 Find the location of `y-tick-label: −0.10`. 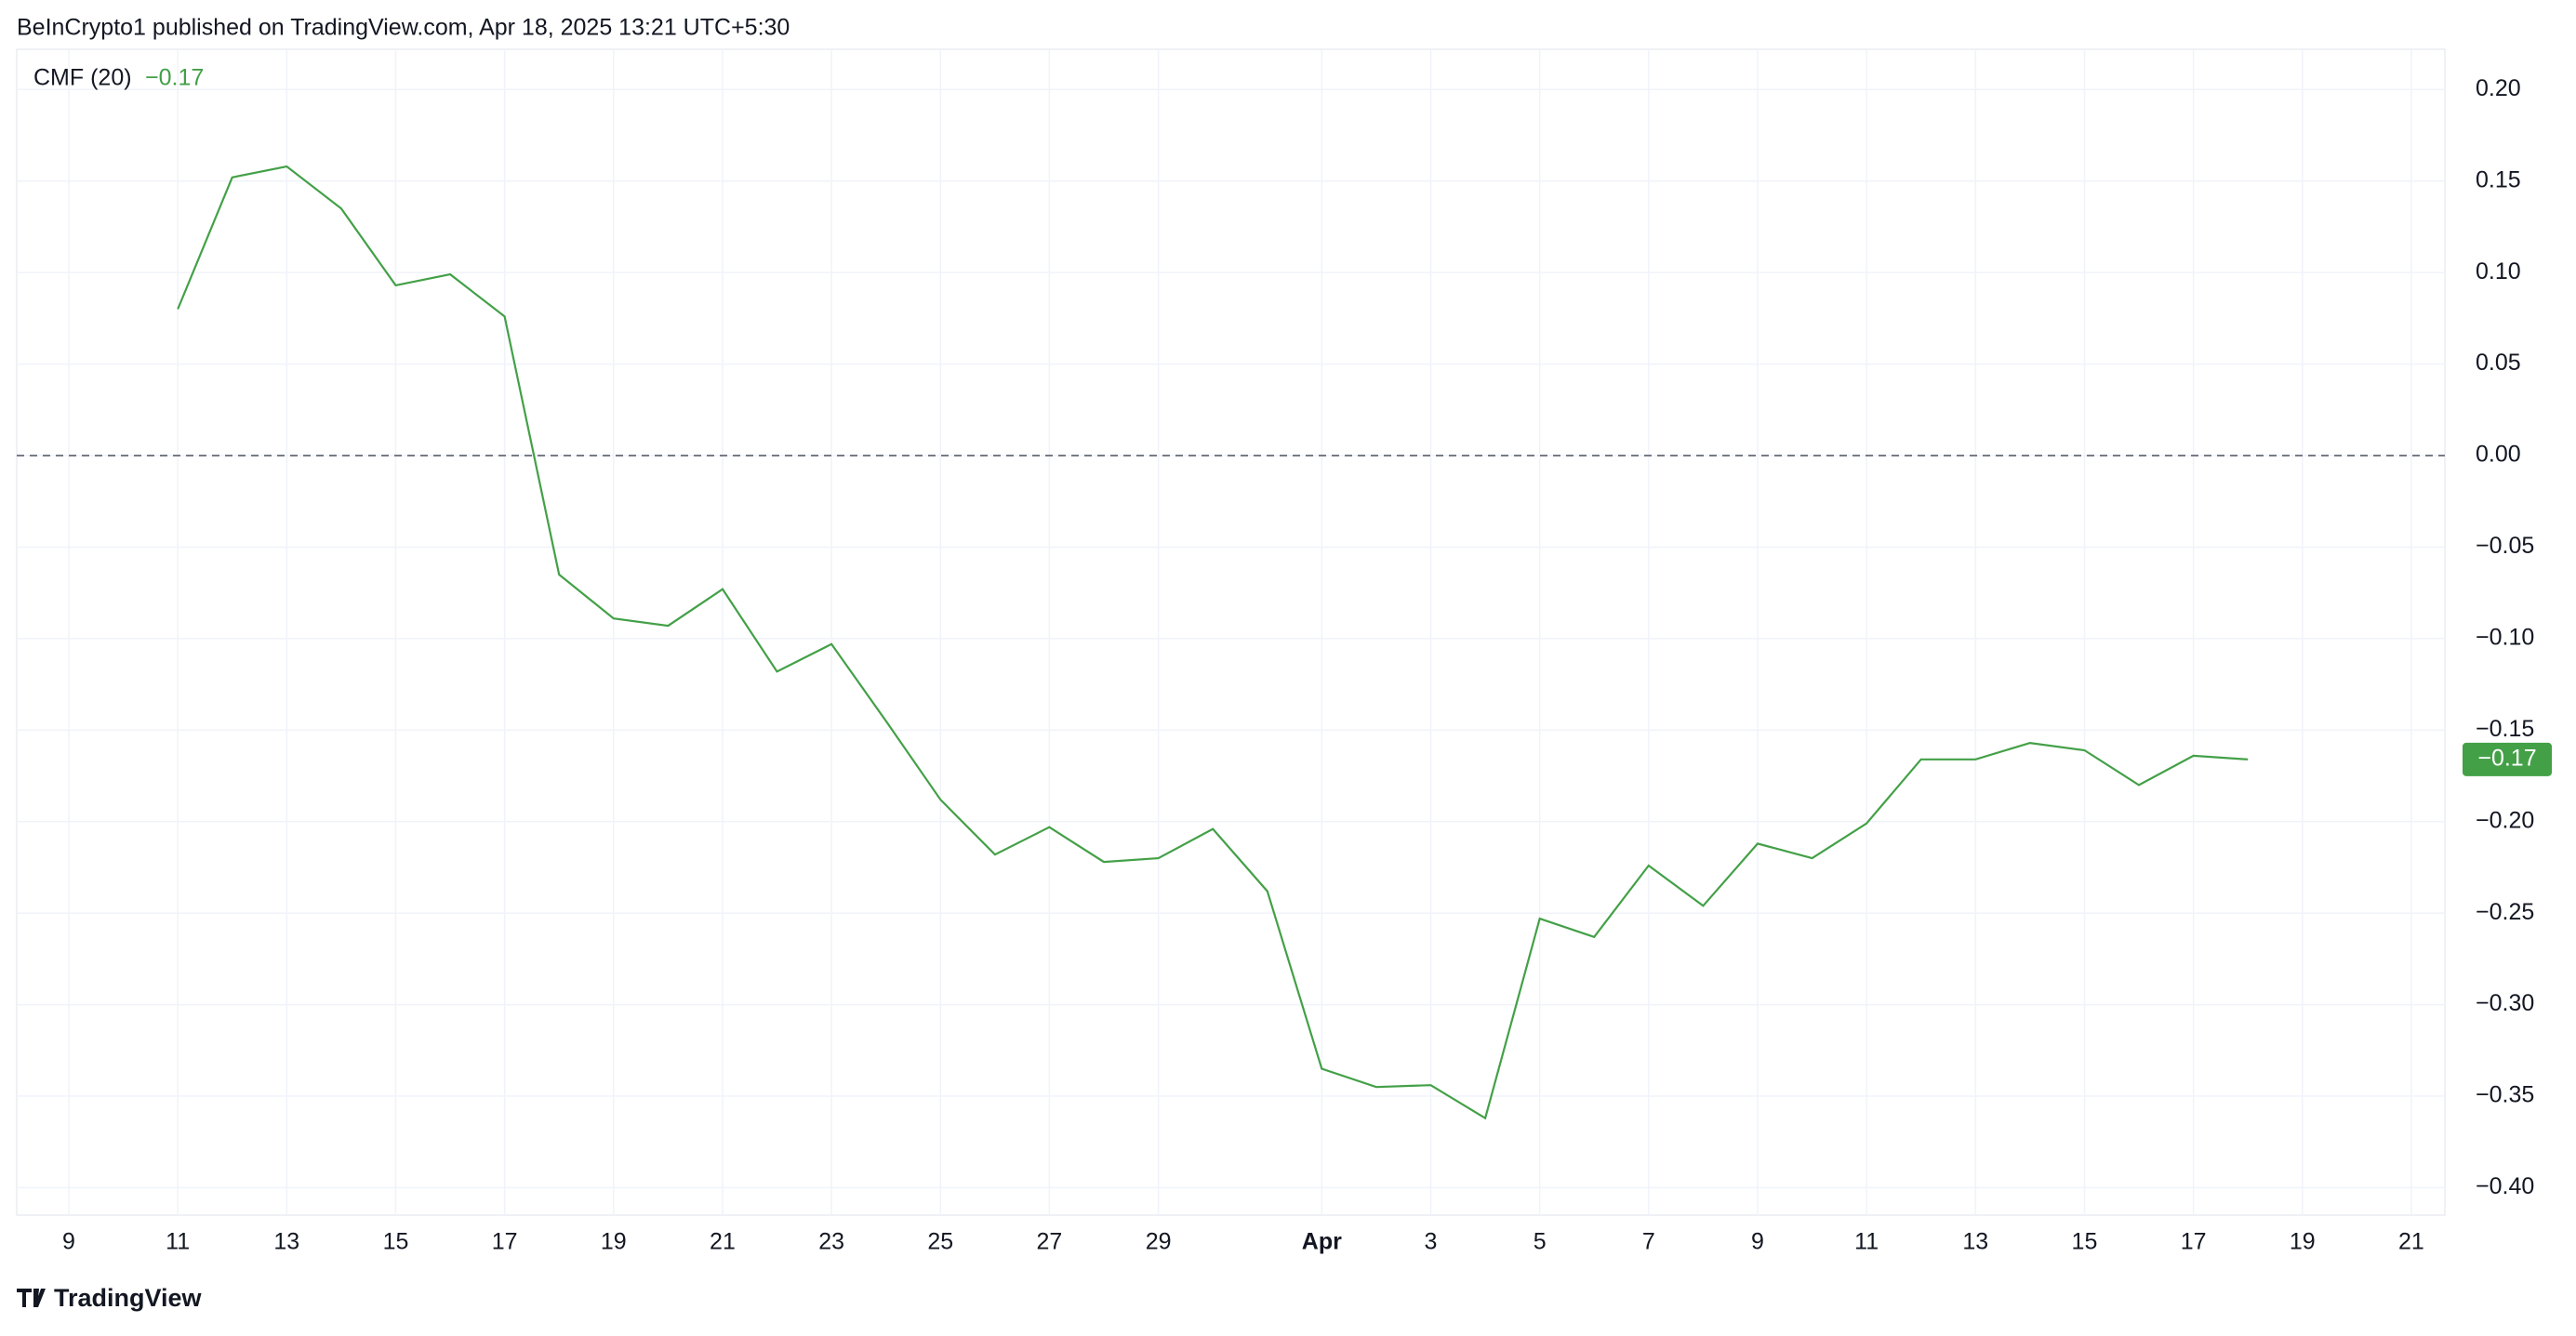

y-tick-label: −0.10 is located at coordinates (2505, 637).